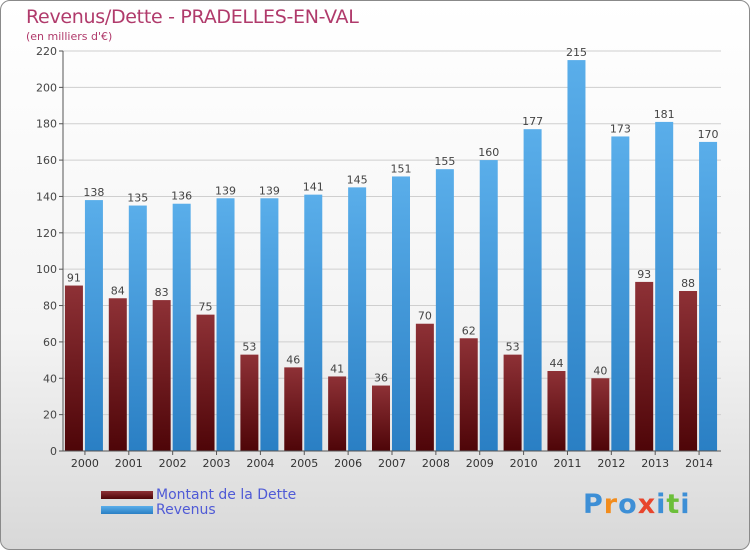 This screenshot has width=750, height=550. Describe the element at coordinates (53, 451) in the screenshot. I see `y-tick-label: 0` at that location.